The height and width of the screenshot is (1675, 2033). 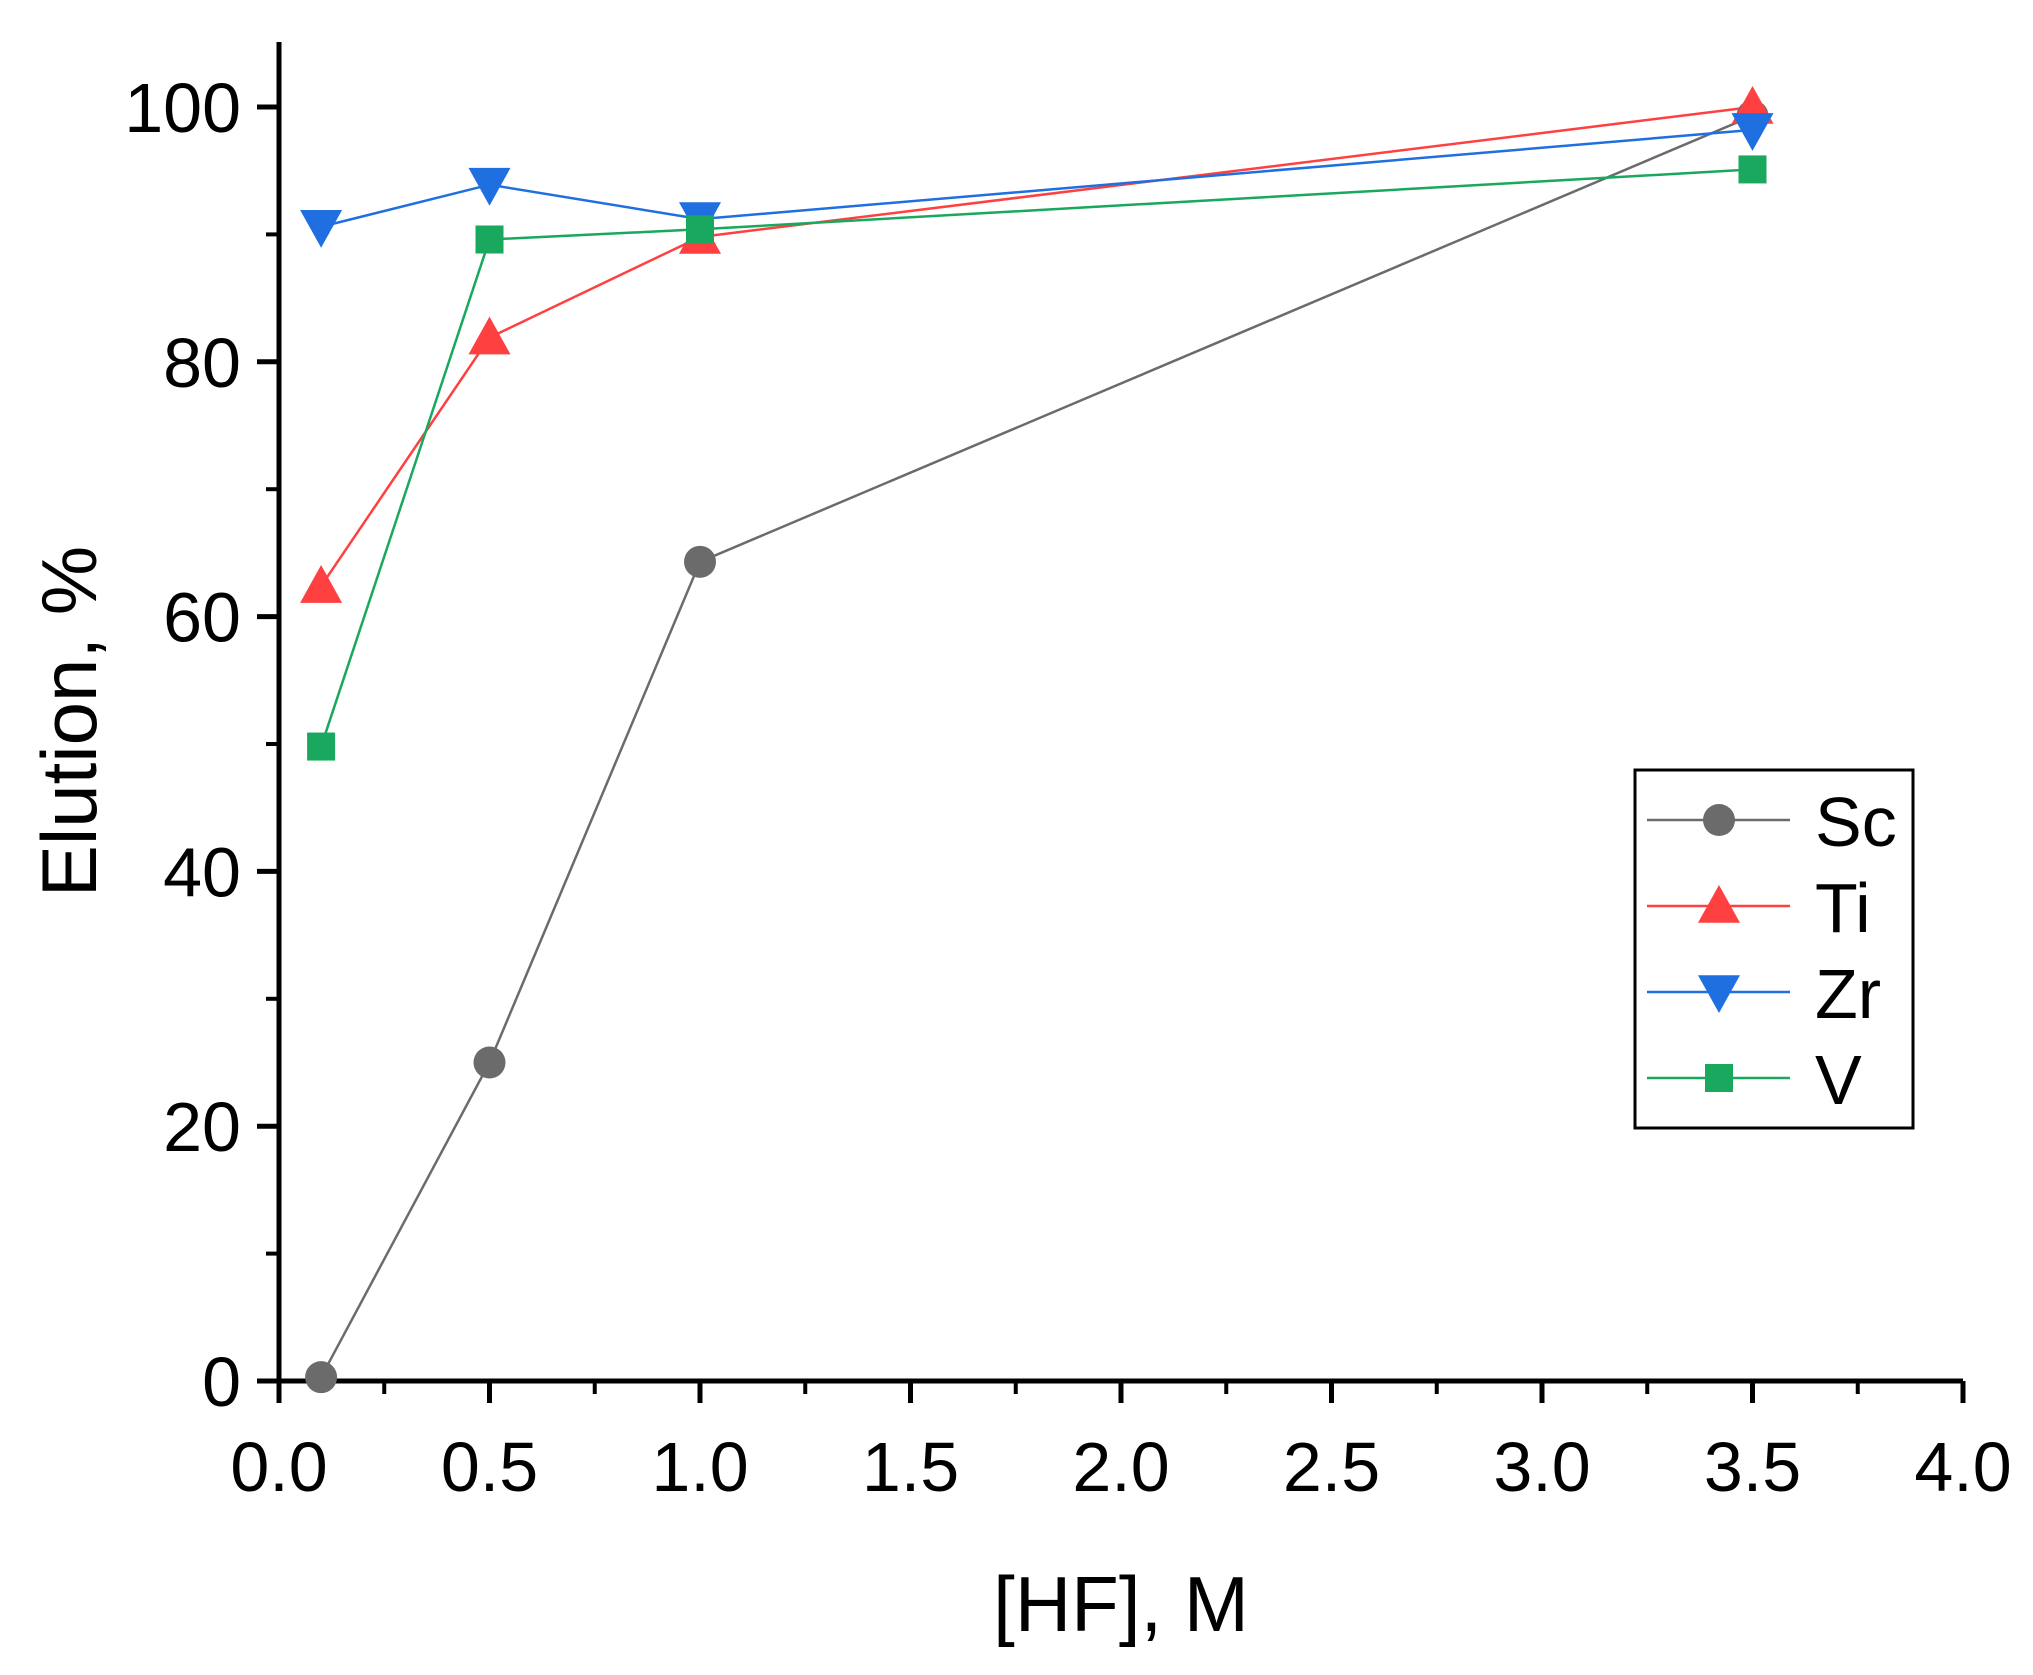 I want to click on legend-marker-ti, so click(x=1719, y=904).